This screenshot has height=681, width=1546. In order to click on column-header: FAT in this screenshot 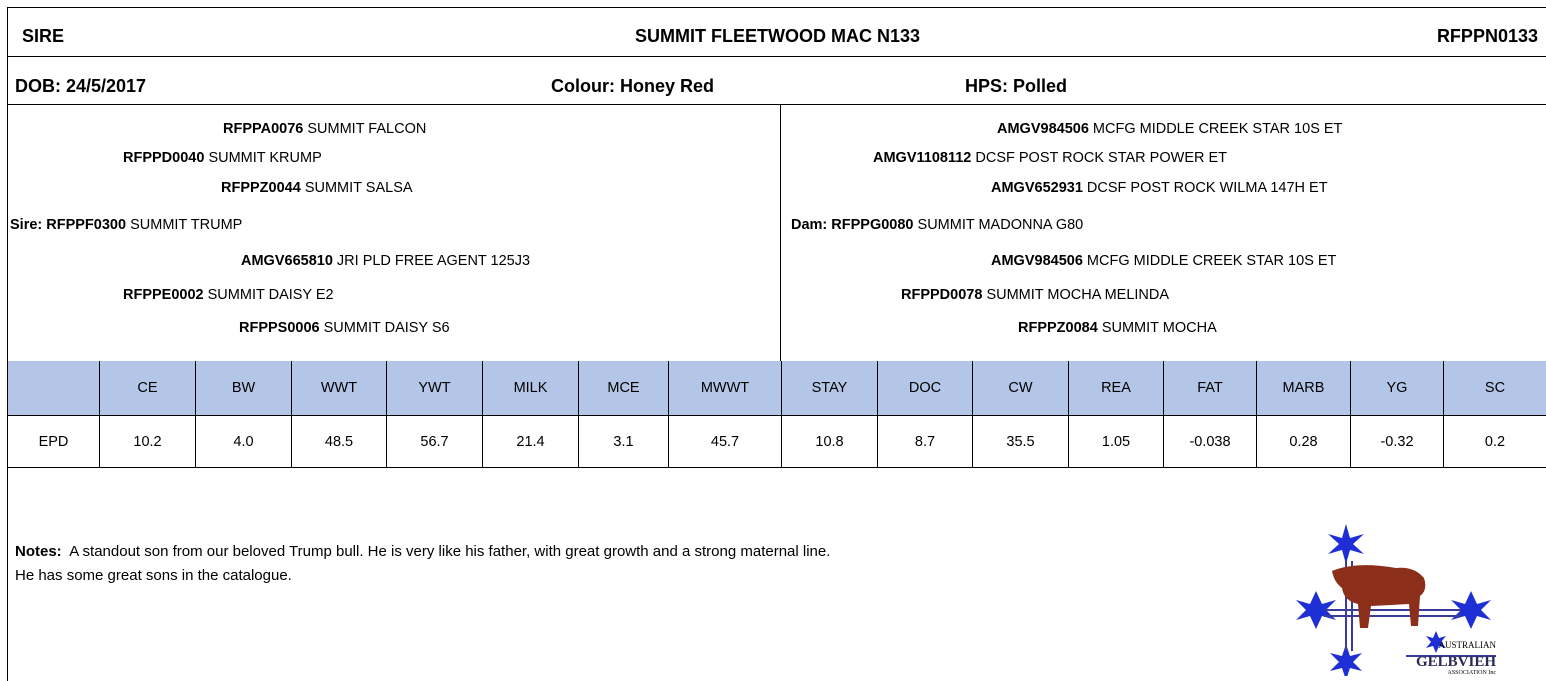, I will do `click(1210, 388)`.